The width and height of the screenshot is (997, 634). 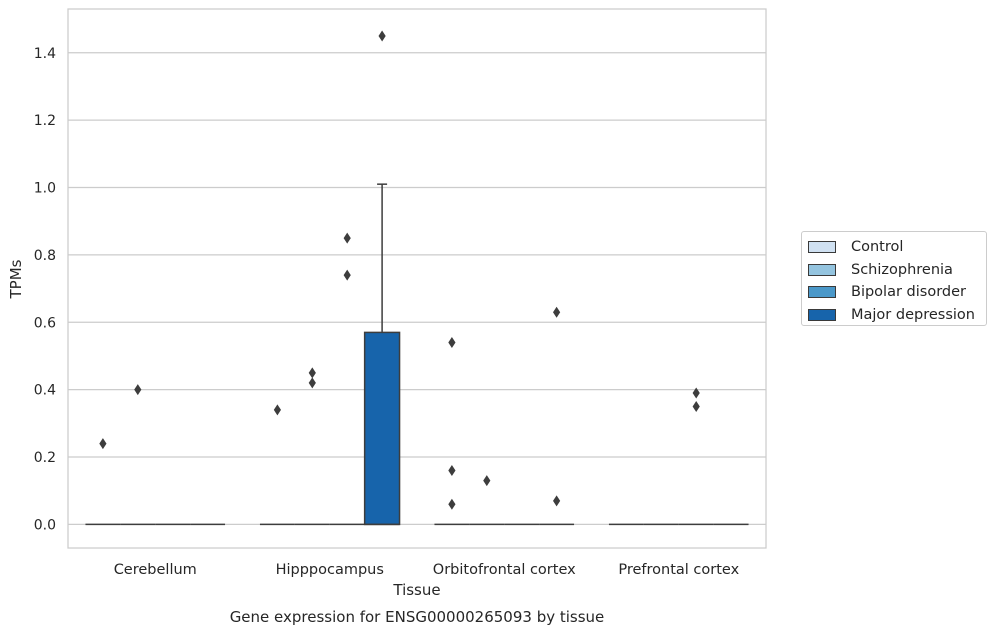 I want to click on legend-item-schizophrenia: Schizophrenia, so click(x=894, y=270).